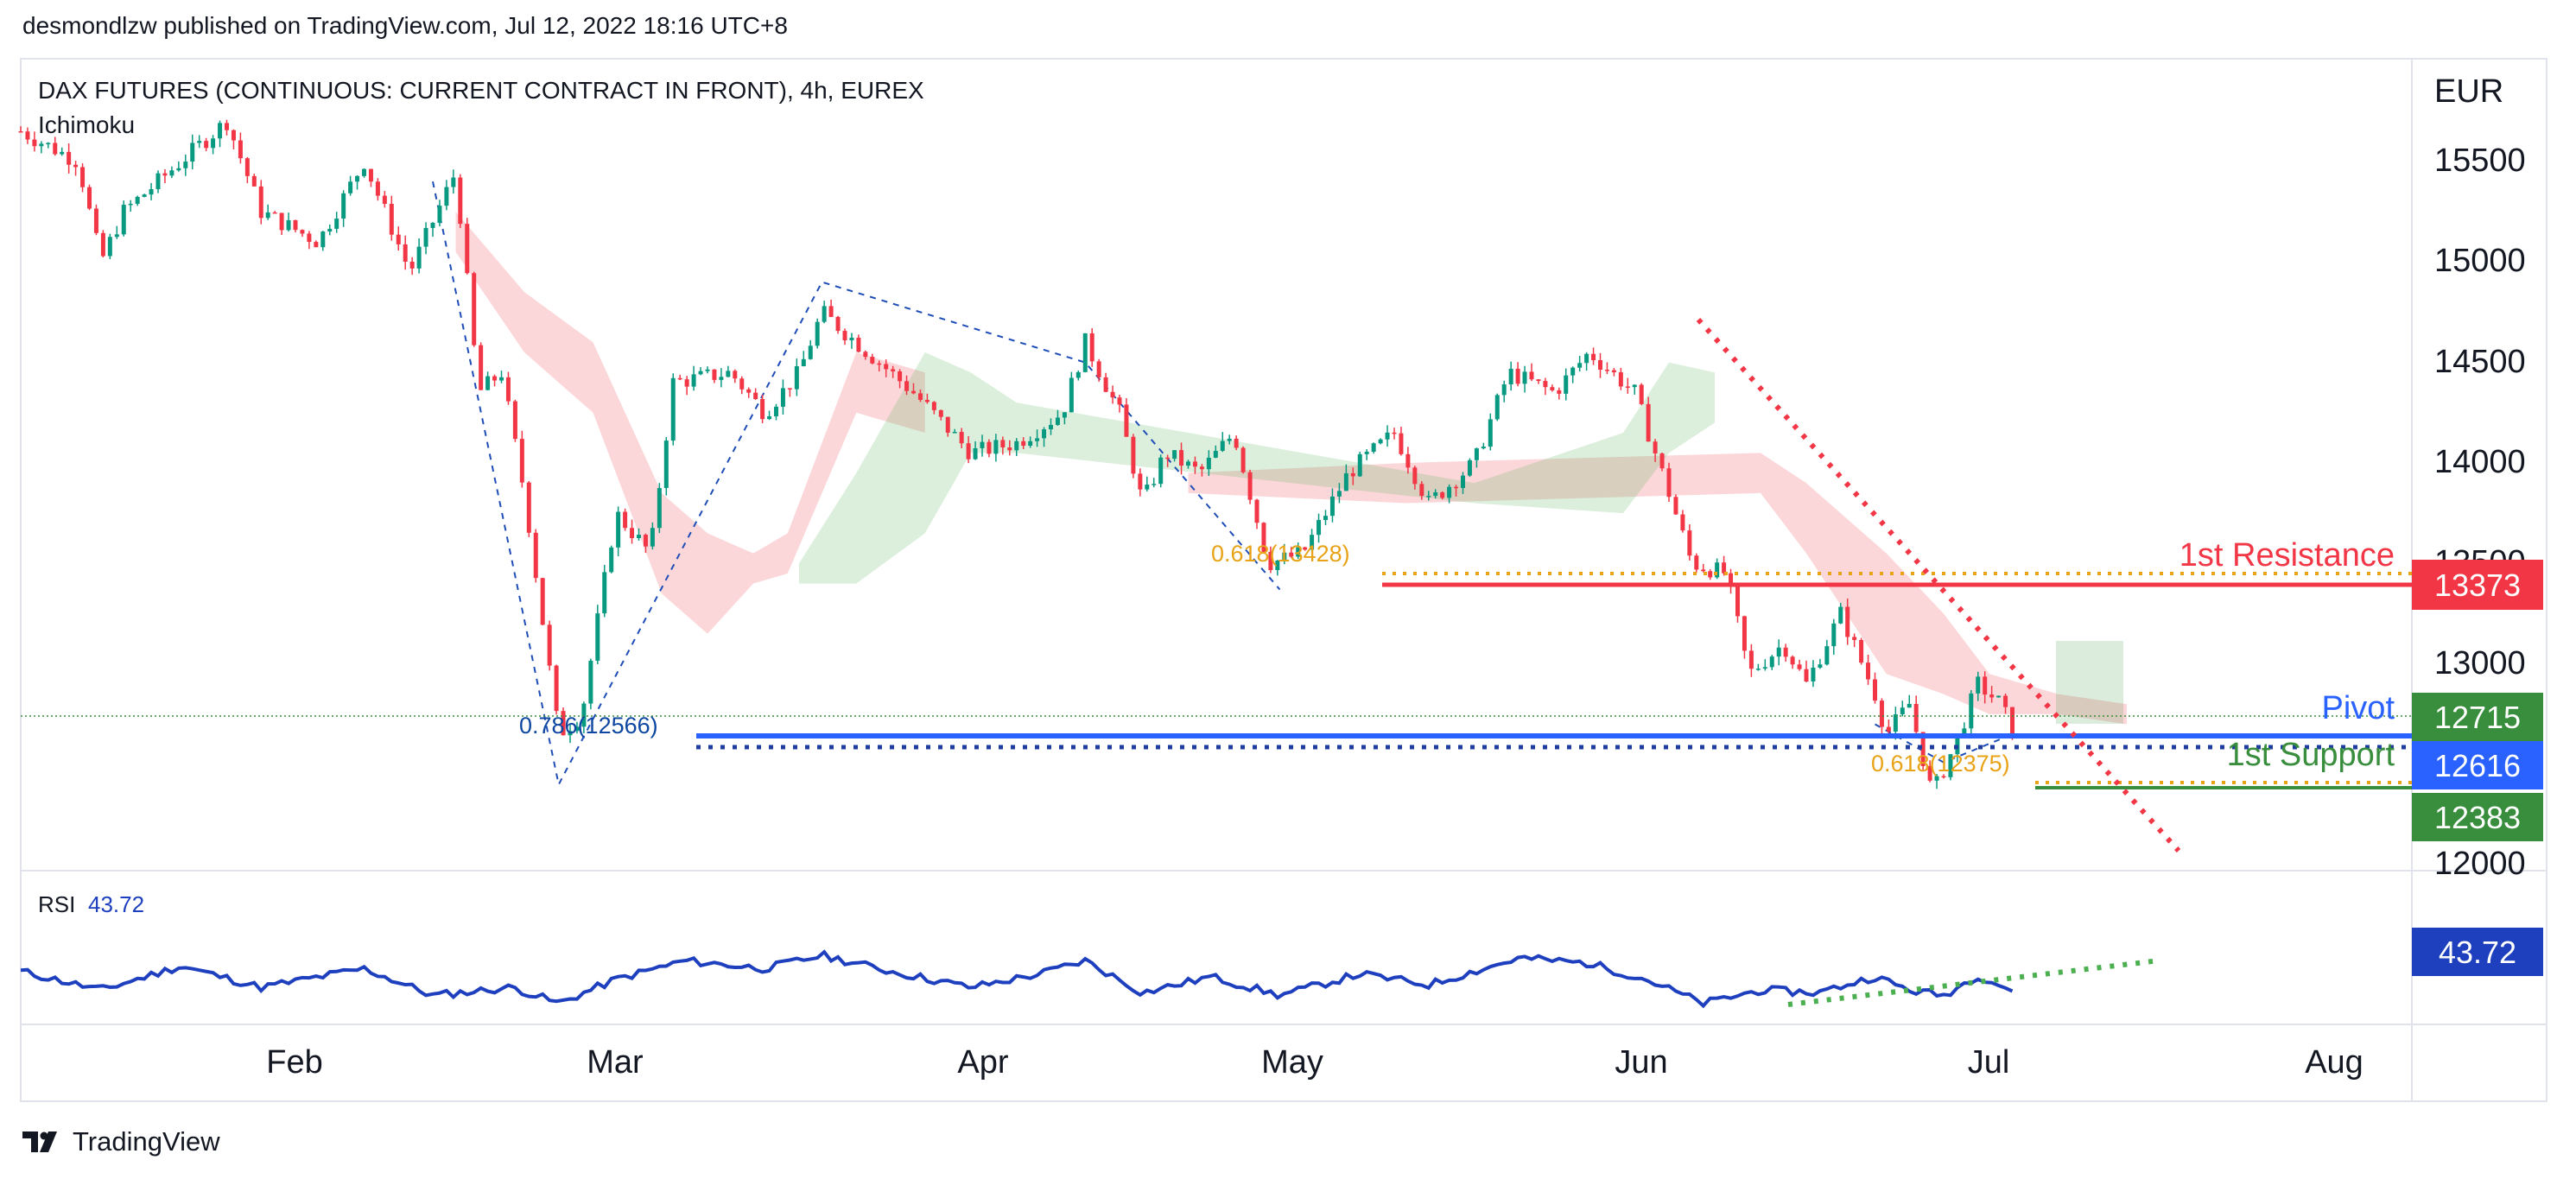 Image resolution: width=2576 pixels, height=1179 pixels. What do you see at coordinates (146, 1141) in the screenshot?
I see `tradingview-brand: TradingView` at bounding box center [146, 1141].